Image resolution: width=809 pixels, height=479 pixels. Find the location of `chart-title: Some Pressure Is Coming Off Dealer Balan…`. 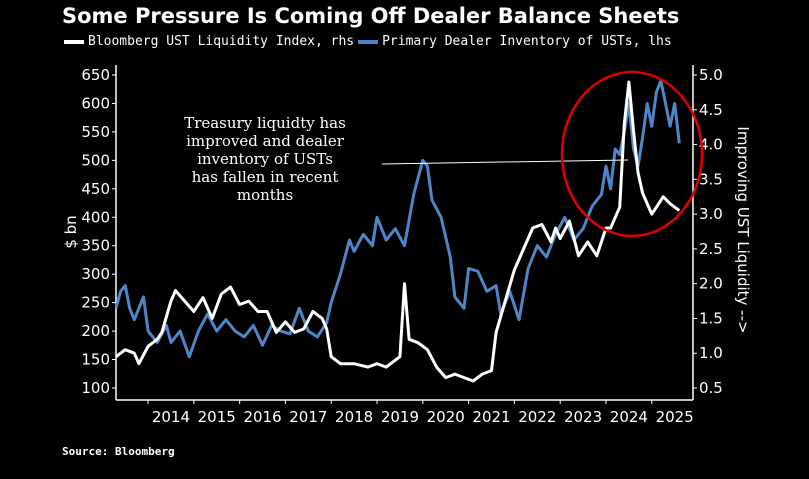

chart-title: Some Pressure Is Coming Off Dealer Balan… is located at coordinates (371, 16).